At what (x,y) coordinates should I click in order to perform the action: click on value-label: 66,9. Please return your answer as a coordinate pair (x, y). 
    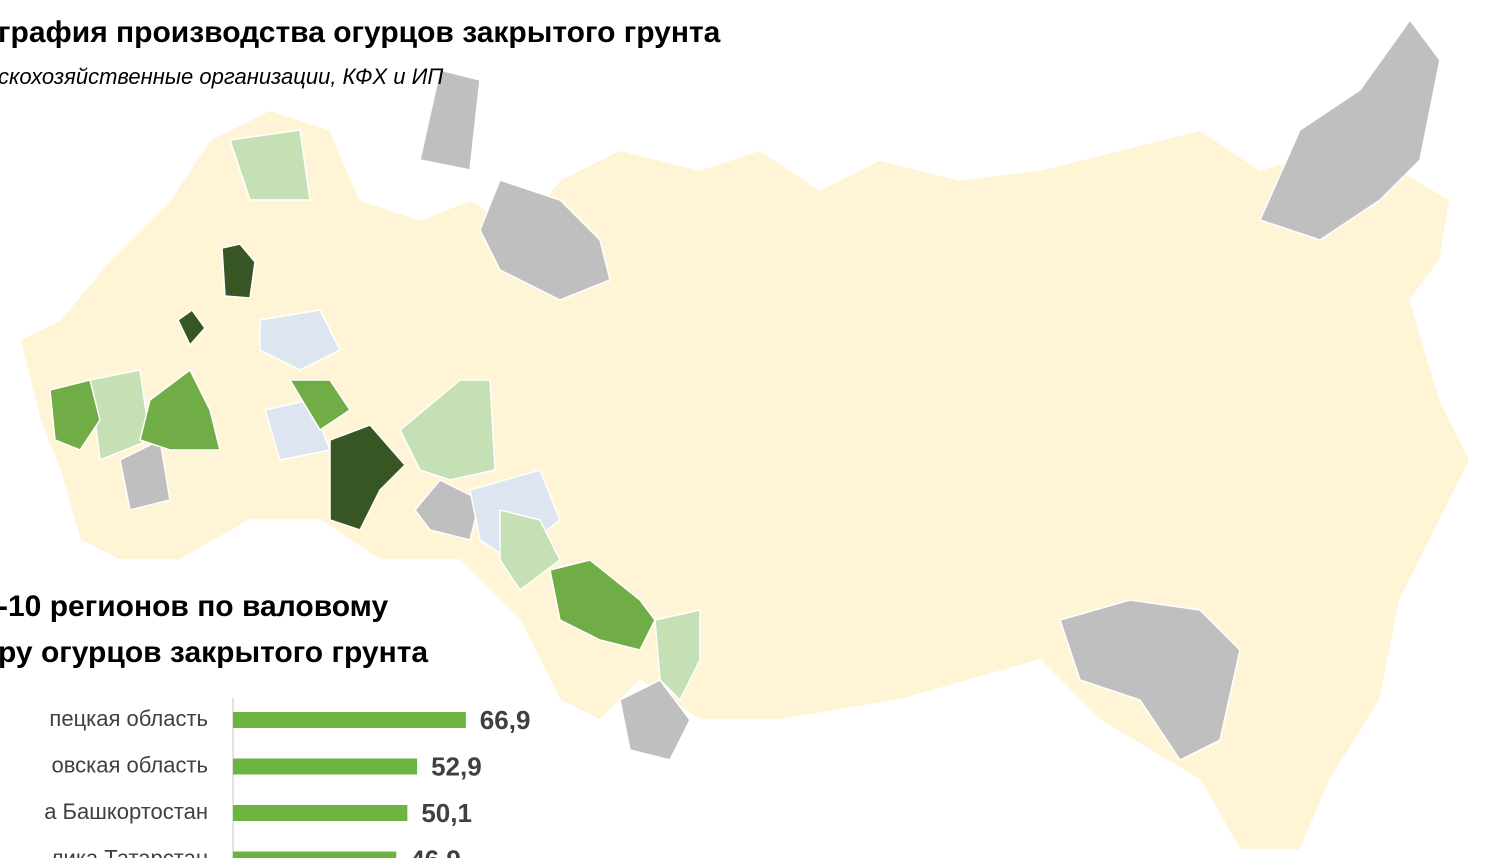
    Looking at the image, I should click on (505, 720).